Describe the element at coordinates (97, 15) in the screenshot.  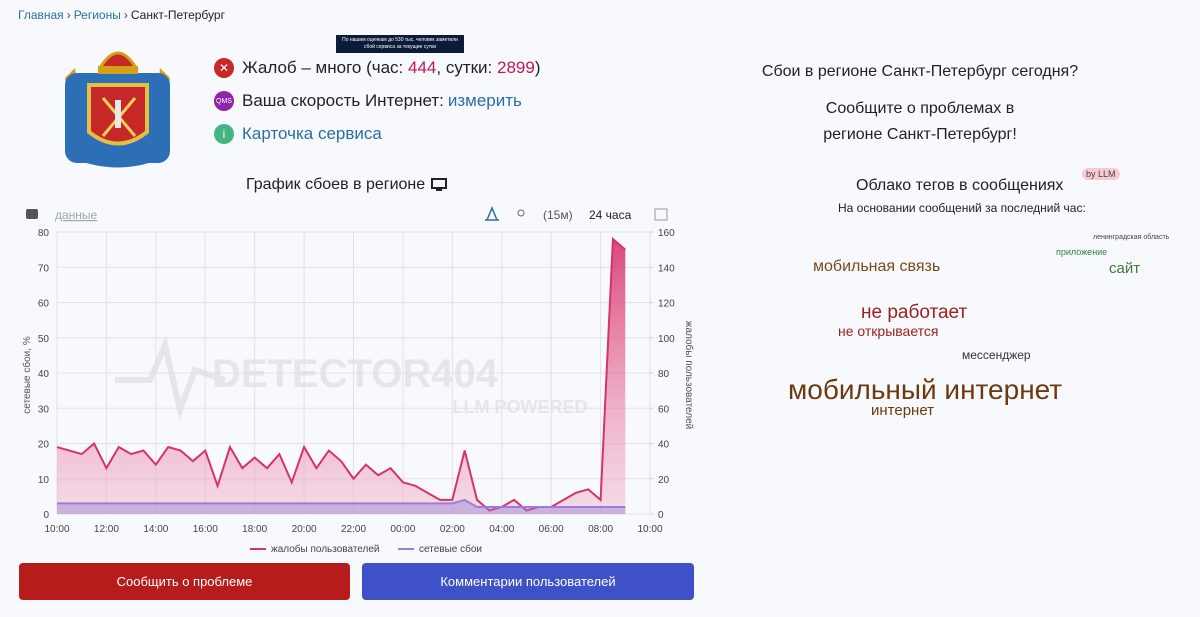
I see `crumb-link: Регионы` at that location.